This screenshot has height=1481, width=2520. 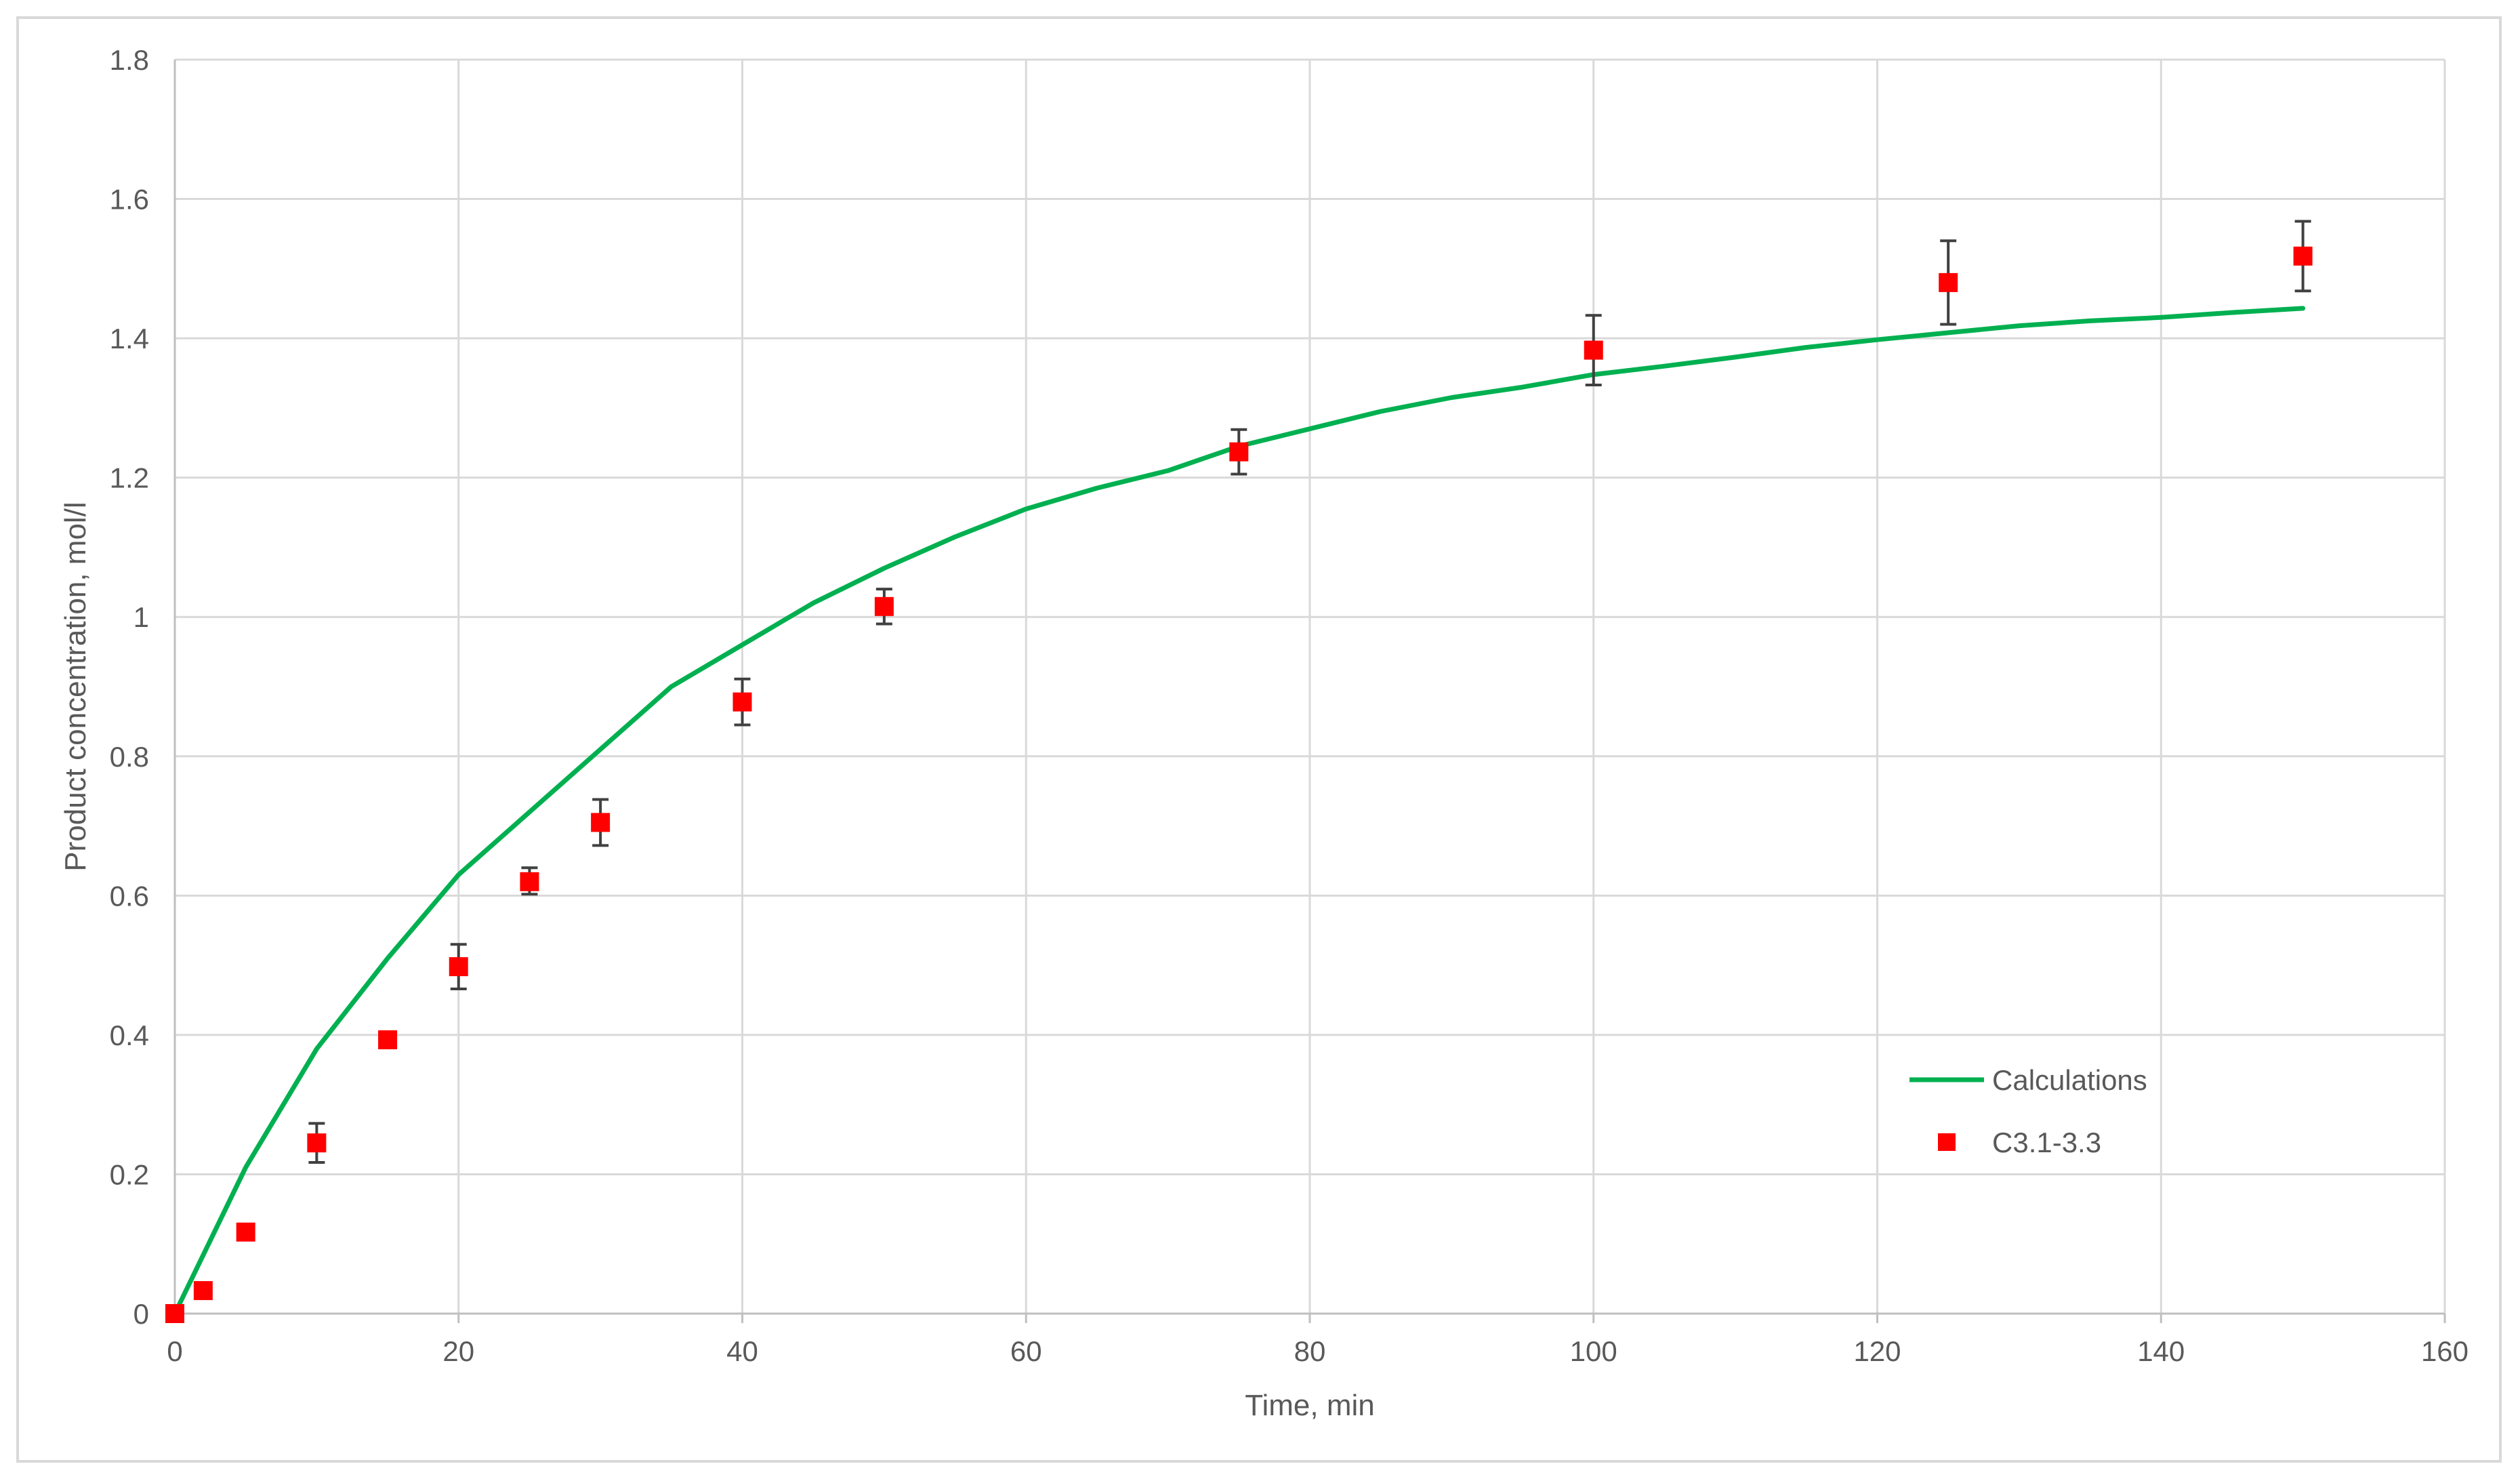 I want to click on y-tick-label-6: 1.2, so click(x=129, y=478).